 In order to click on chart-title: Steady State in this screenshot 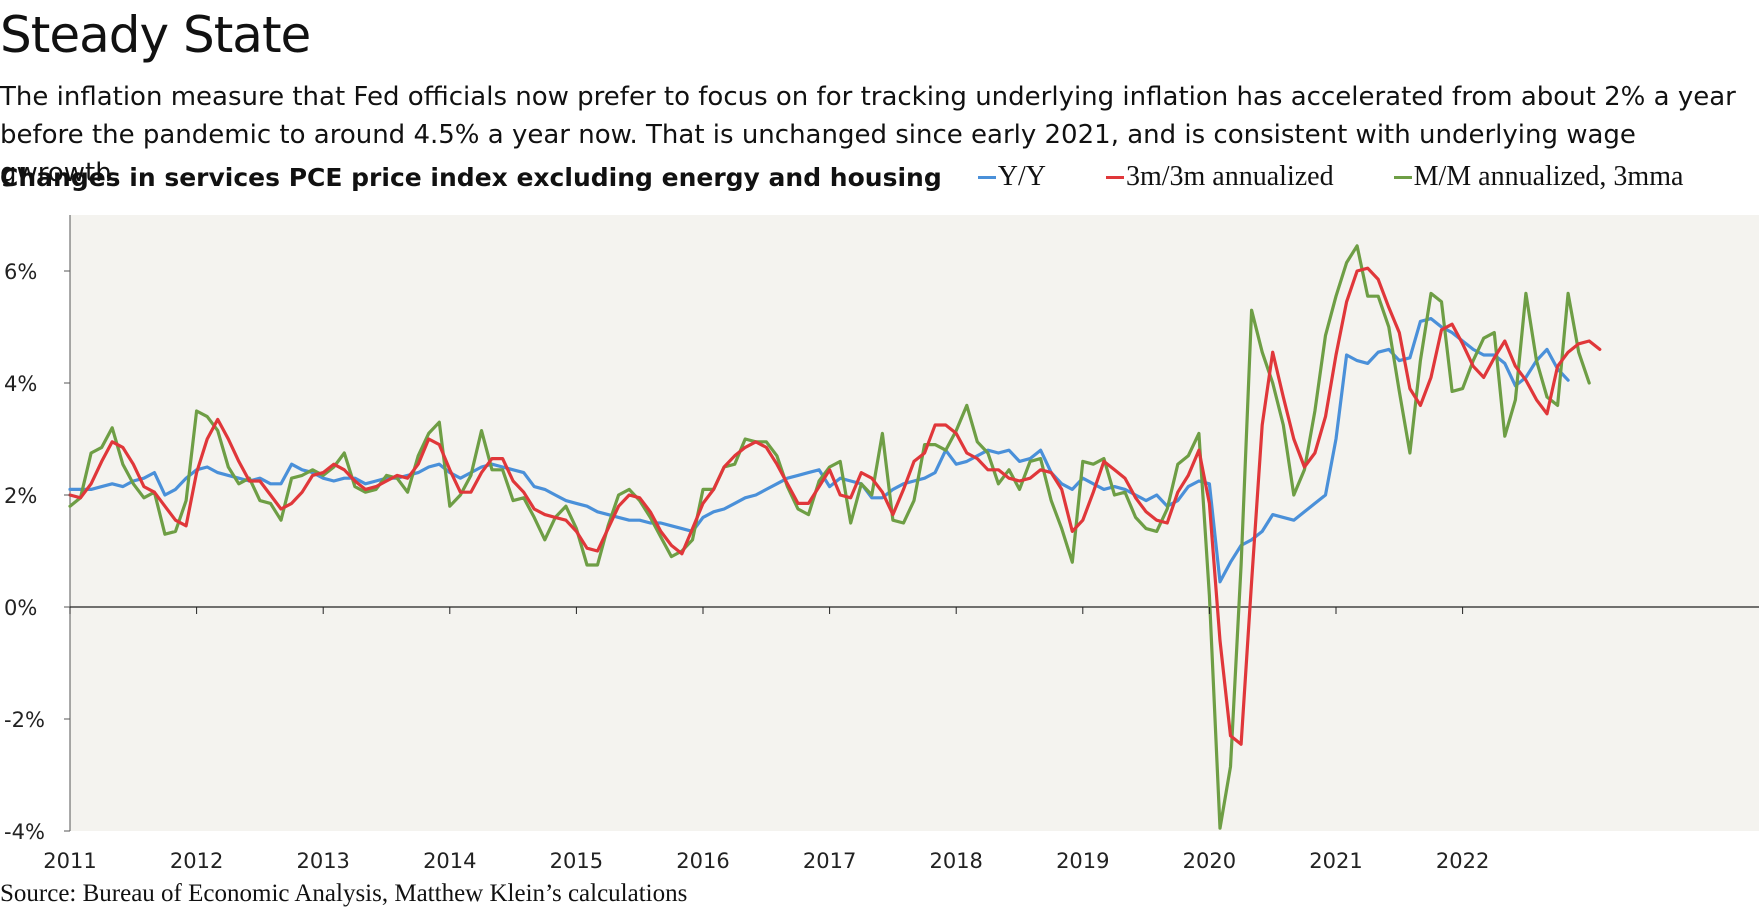, I will do `click(155, 35)`.